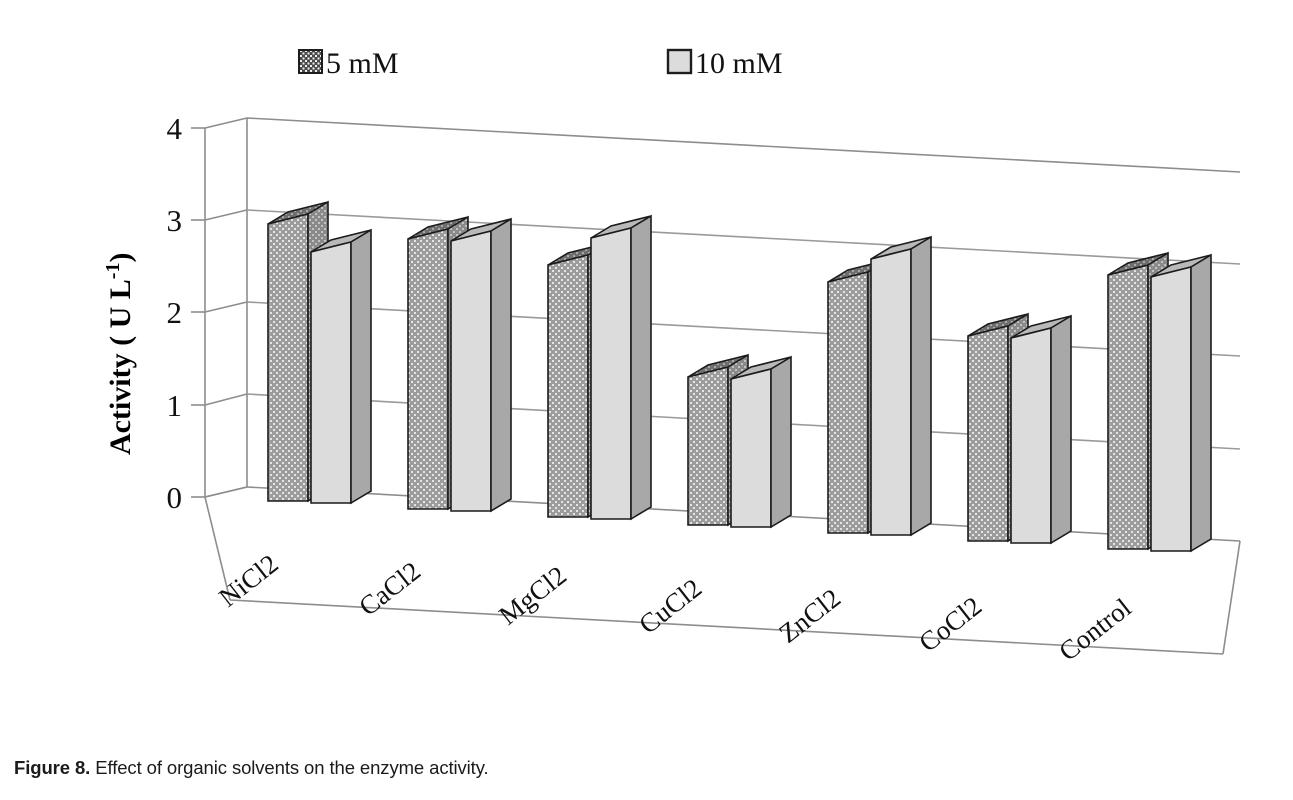 The width and height of the screenshot is (1293, 800). I want to click on y-axis: 4 3 2 1 0, so click(207, 313).